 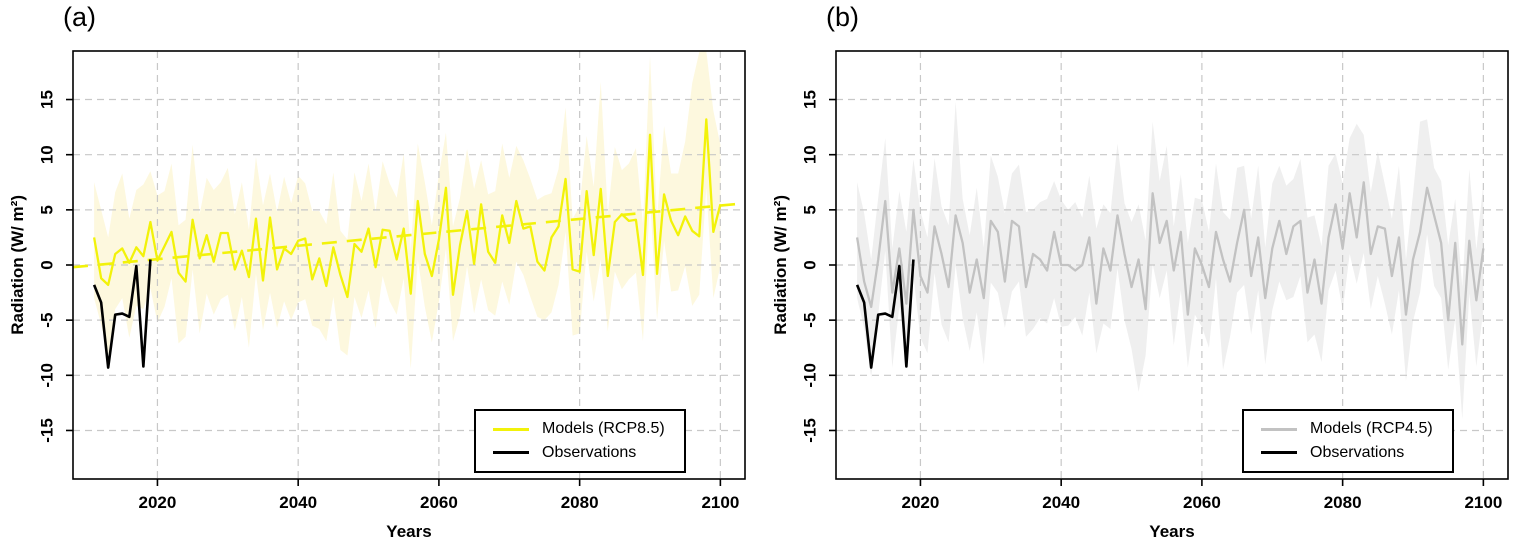 What do you see at coordinates (409, 531) in the screenshot?
I see `x-axis-title-a: Years` at bounding box center [409, 531].